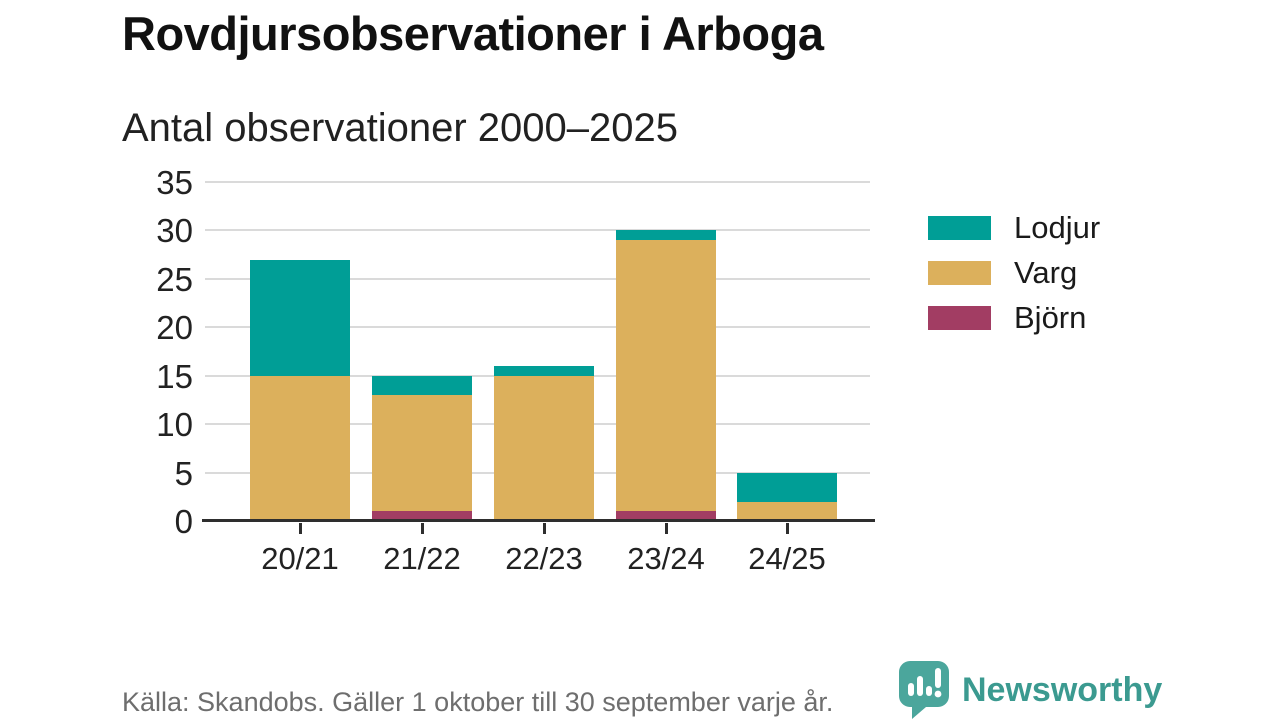 Image resolution: width=1280 pixels, height=720 pixels. I want to click on legend-item-lodjur: Lodjur, so click(1014, 227).